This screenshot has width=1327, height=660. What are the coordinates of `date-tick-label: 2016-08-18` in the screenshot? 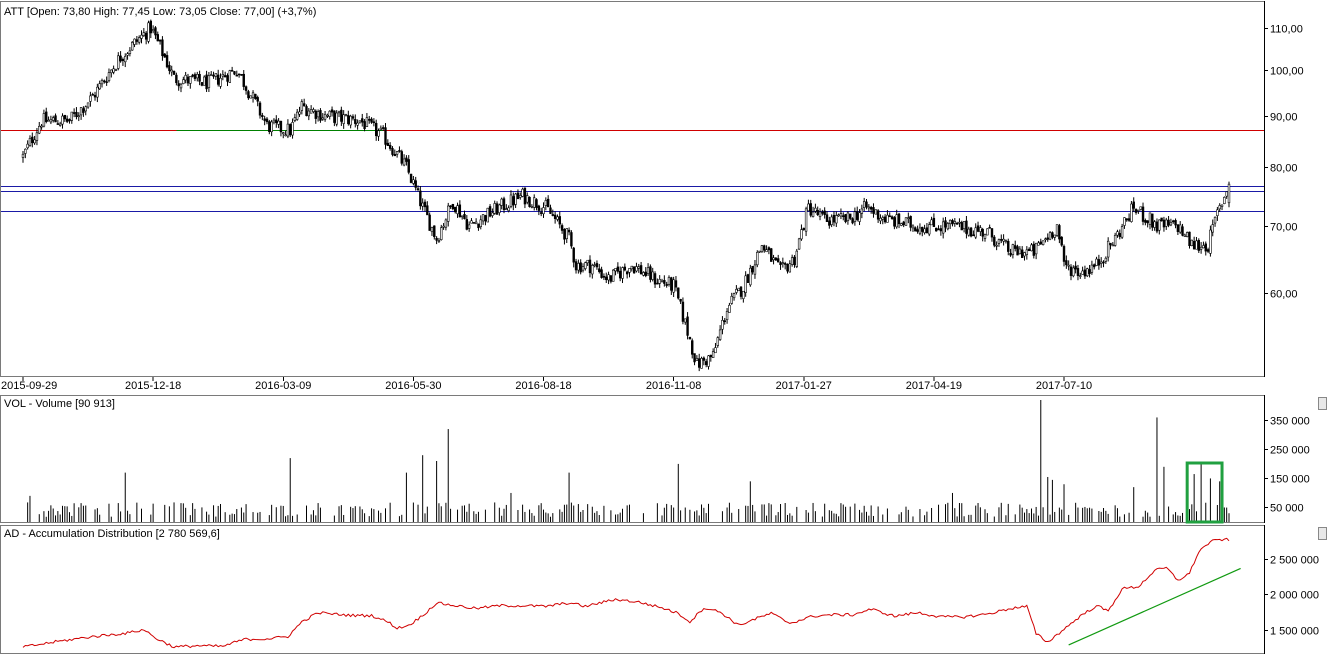 It's located at (543, 386).